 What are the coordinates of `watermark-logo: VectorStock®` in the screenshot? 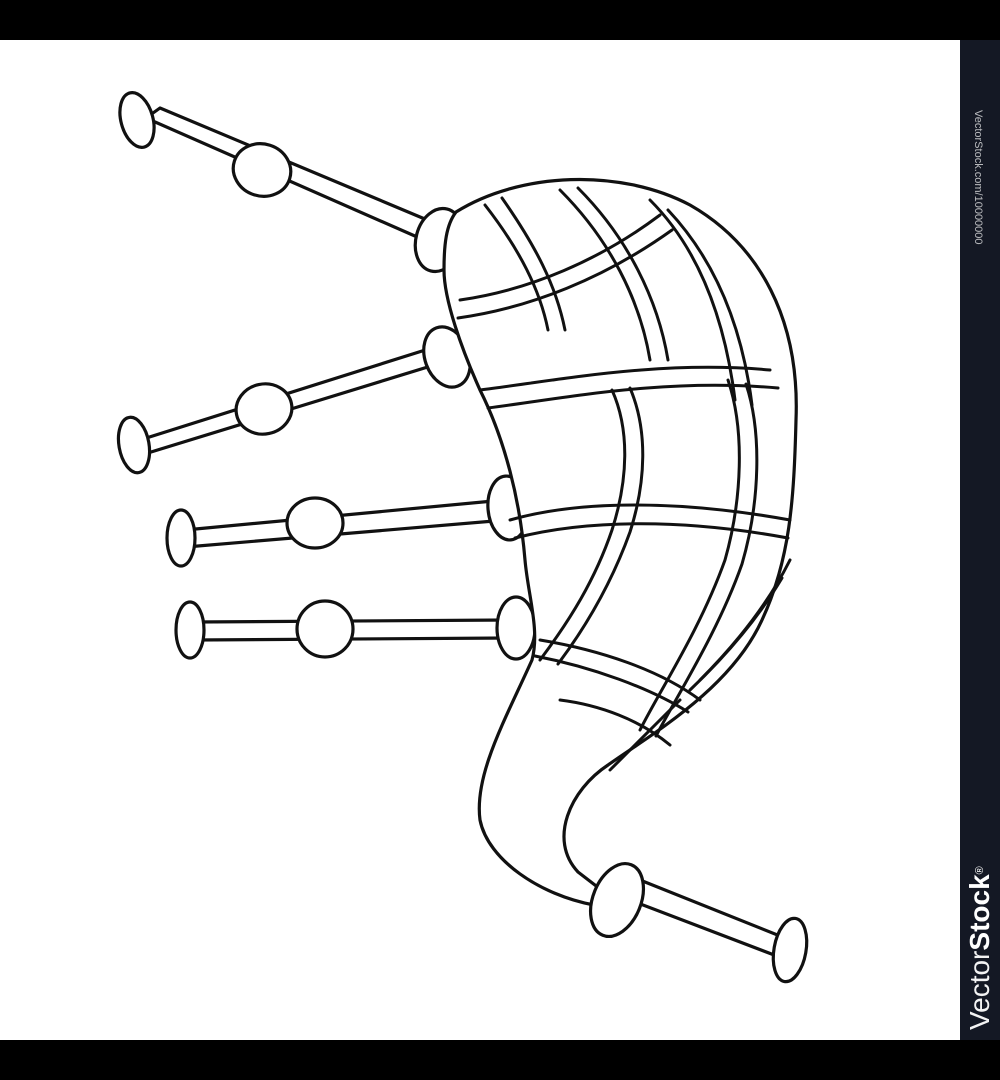 It's located at (980, 948).